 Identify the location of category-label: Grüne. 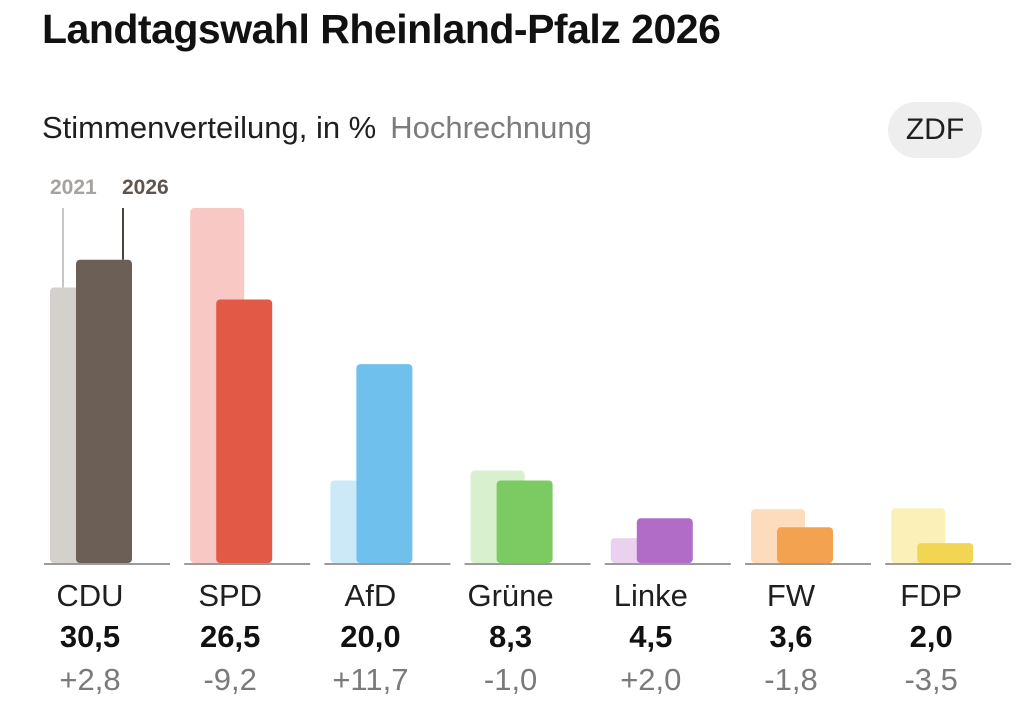
(511, 595).